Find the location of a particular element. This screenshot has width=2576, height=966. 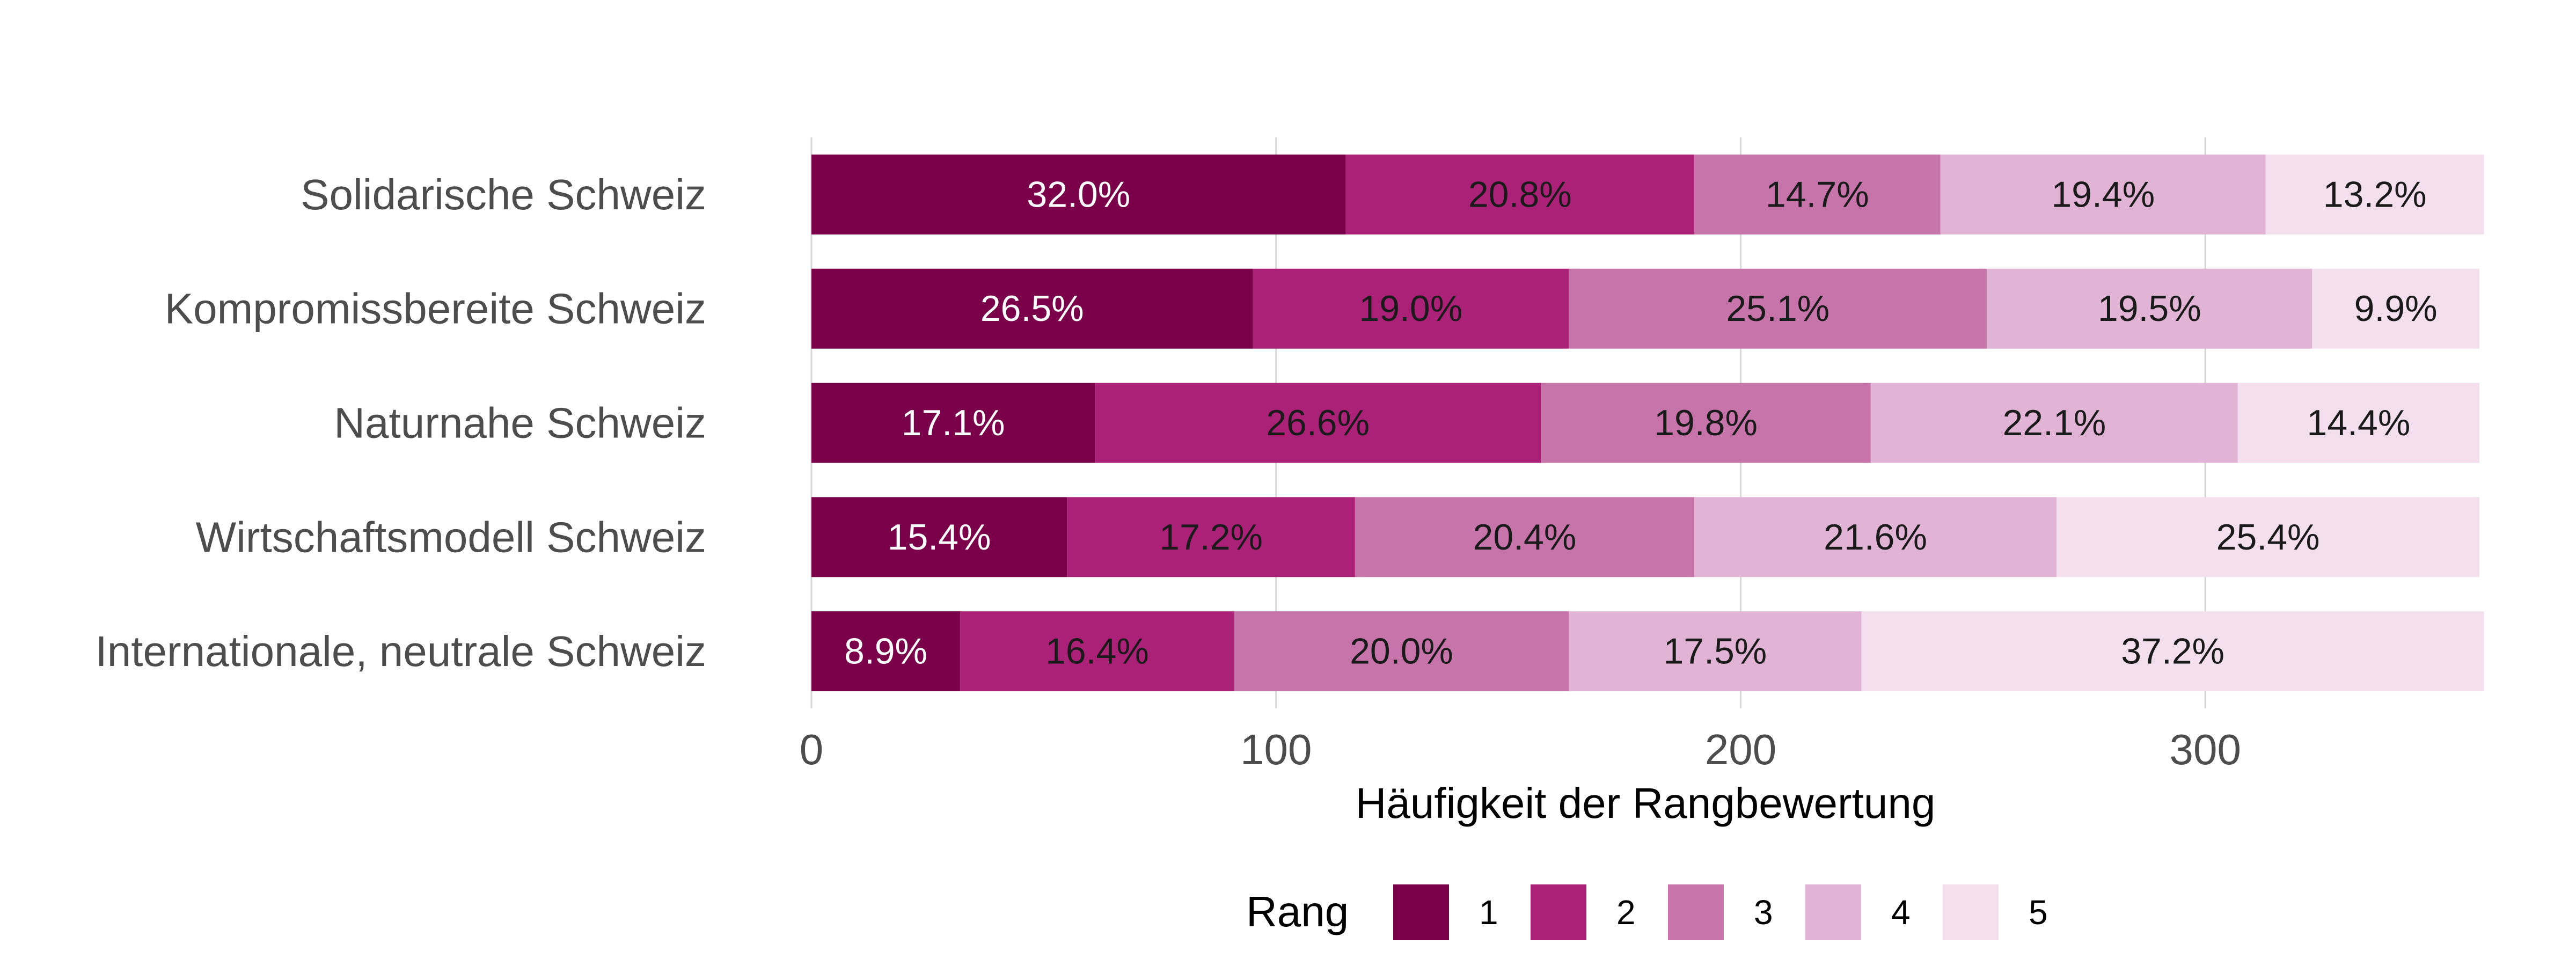

bar-value-label: 17.5% is located at coordinates (1715, 651).